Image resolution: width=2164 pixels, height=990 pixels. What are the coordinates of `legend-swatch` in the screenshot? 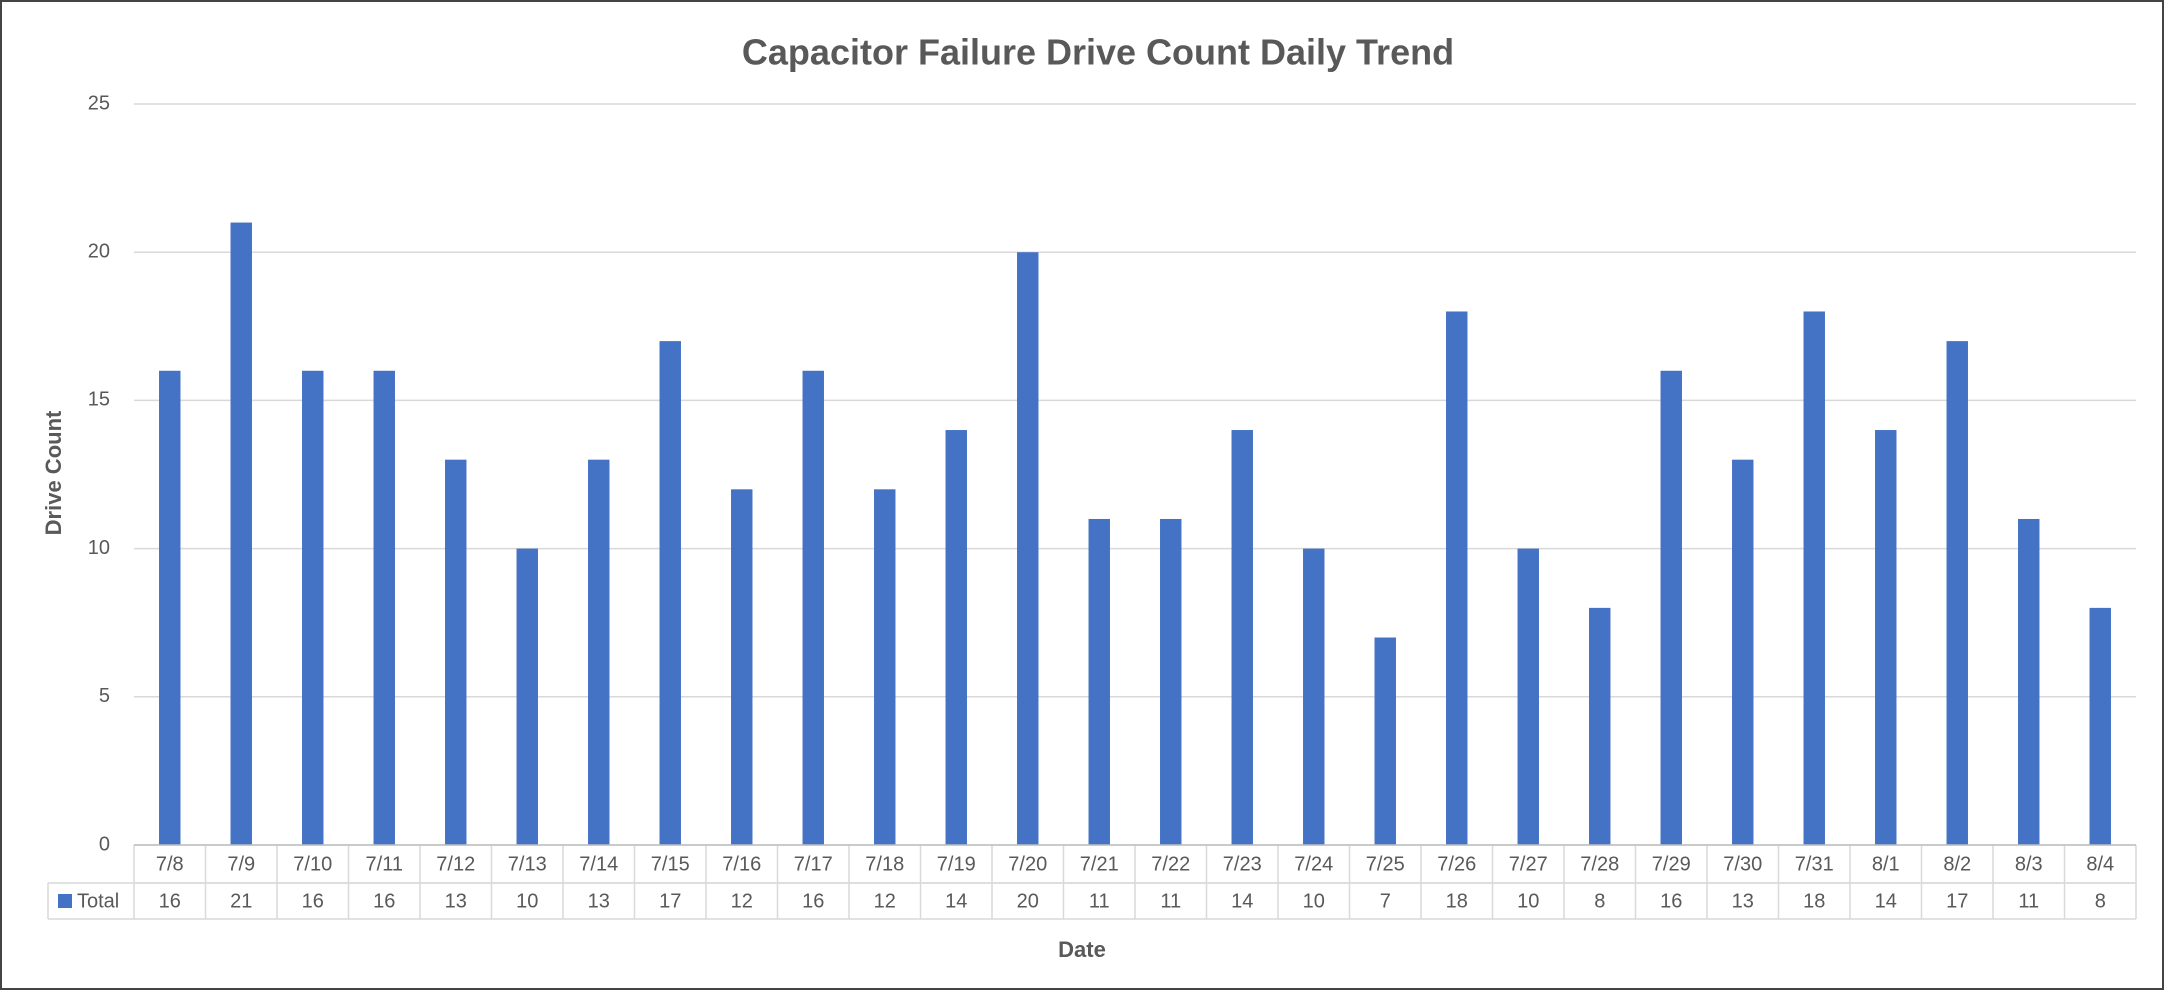 It's located at (65, 901).